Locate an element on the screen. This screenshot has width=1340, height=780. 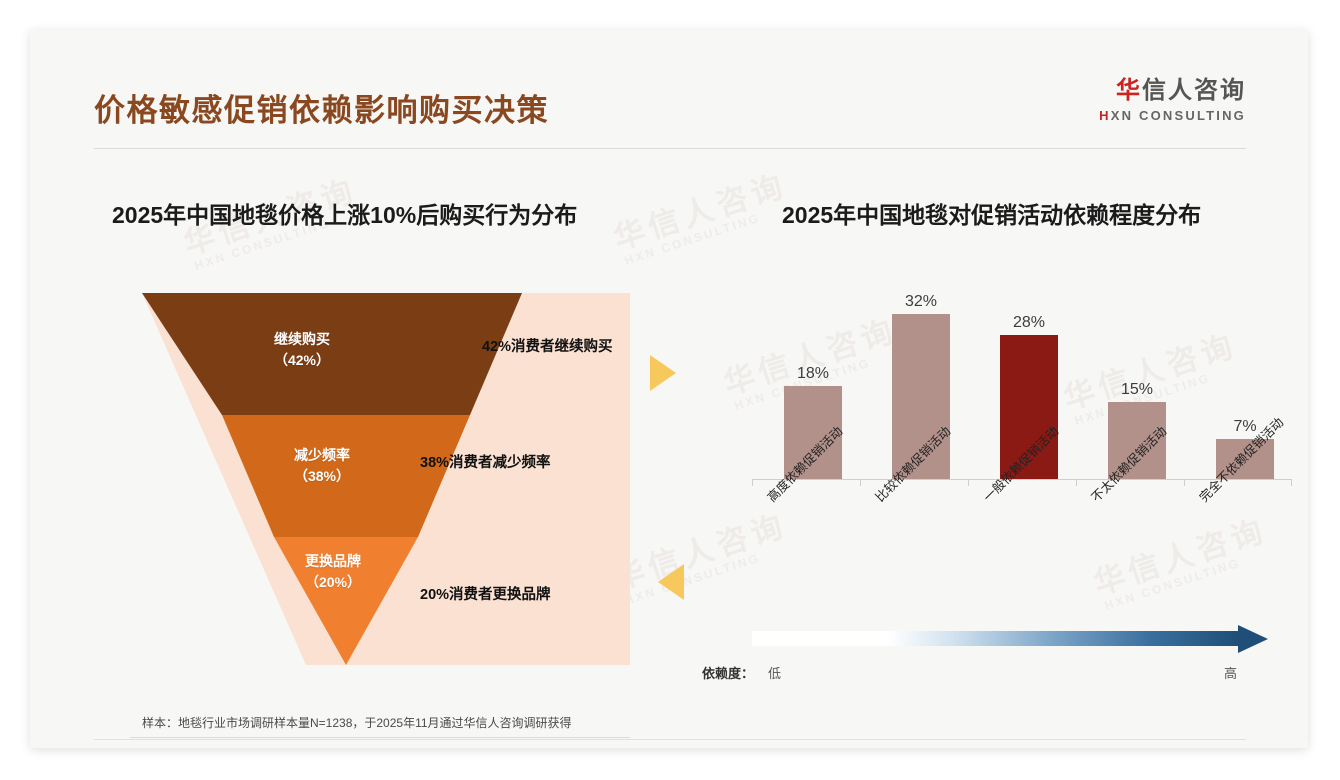
funnel-annotation-reduce: 38%消费者减少频率 is located at coordinates (485, 463).